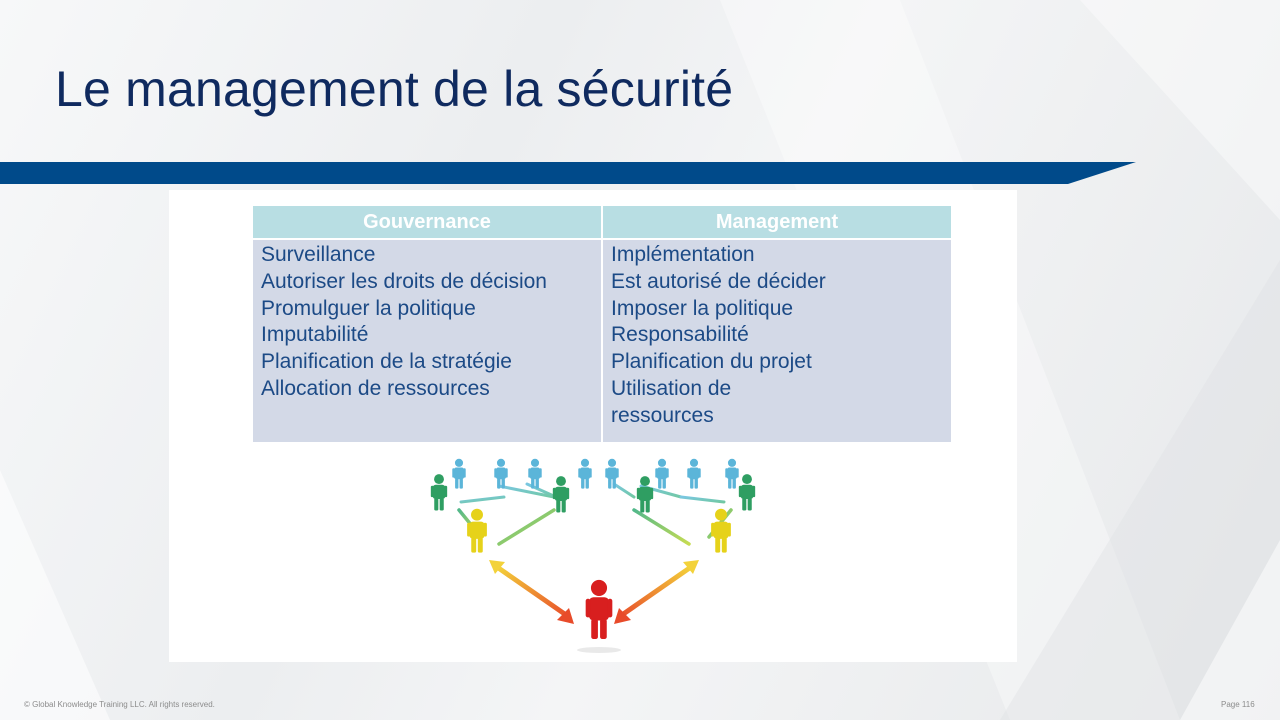  I want to click on header-gouvernance: Gouvernance, so click(427, 222).